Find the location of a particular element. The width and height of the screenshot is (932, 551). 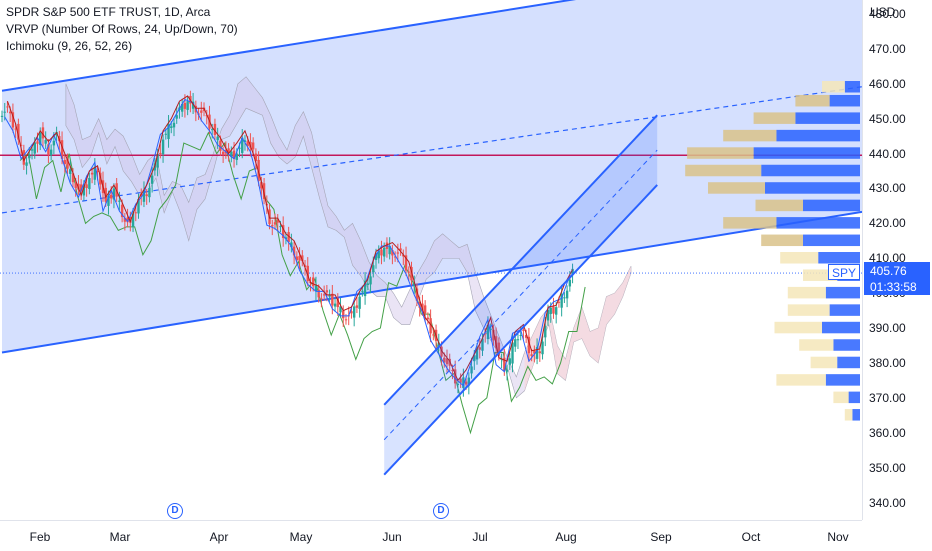

time-axis is located at coordinates (431, 535).